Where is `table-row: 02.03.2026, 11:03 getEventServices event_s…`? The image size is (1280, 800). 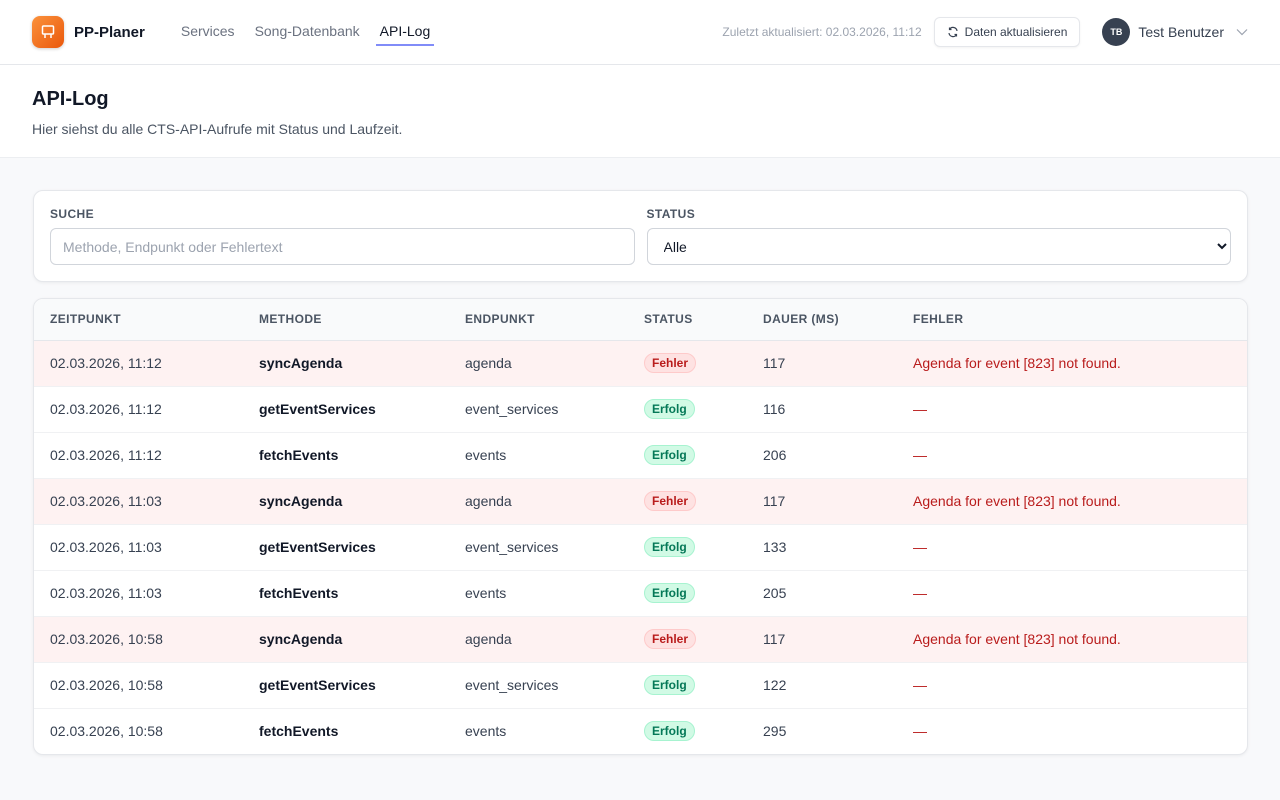
table-row: 02.03.2026, 11:03 getEventServices event_s… is located at coordinates (640, 547).